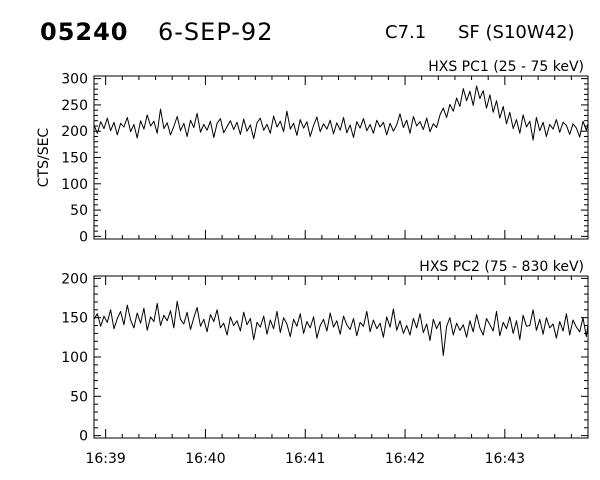  I want to click on panel-title: HXS PC2 (75 - 830 keV), so click(501, 267).